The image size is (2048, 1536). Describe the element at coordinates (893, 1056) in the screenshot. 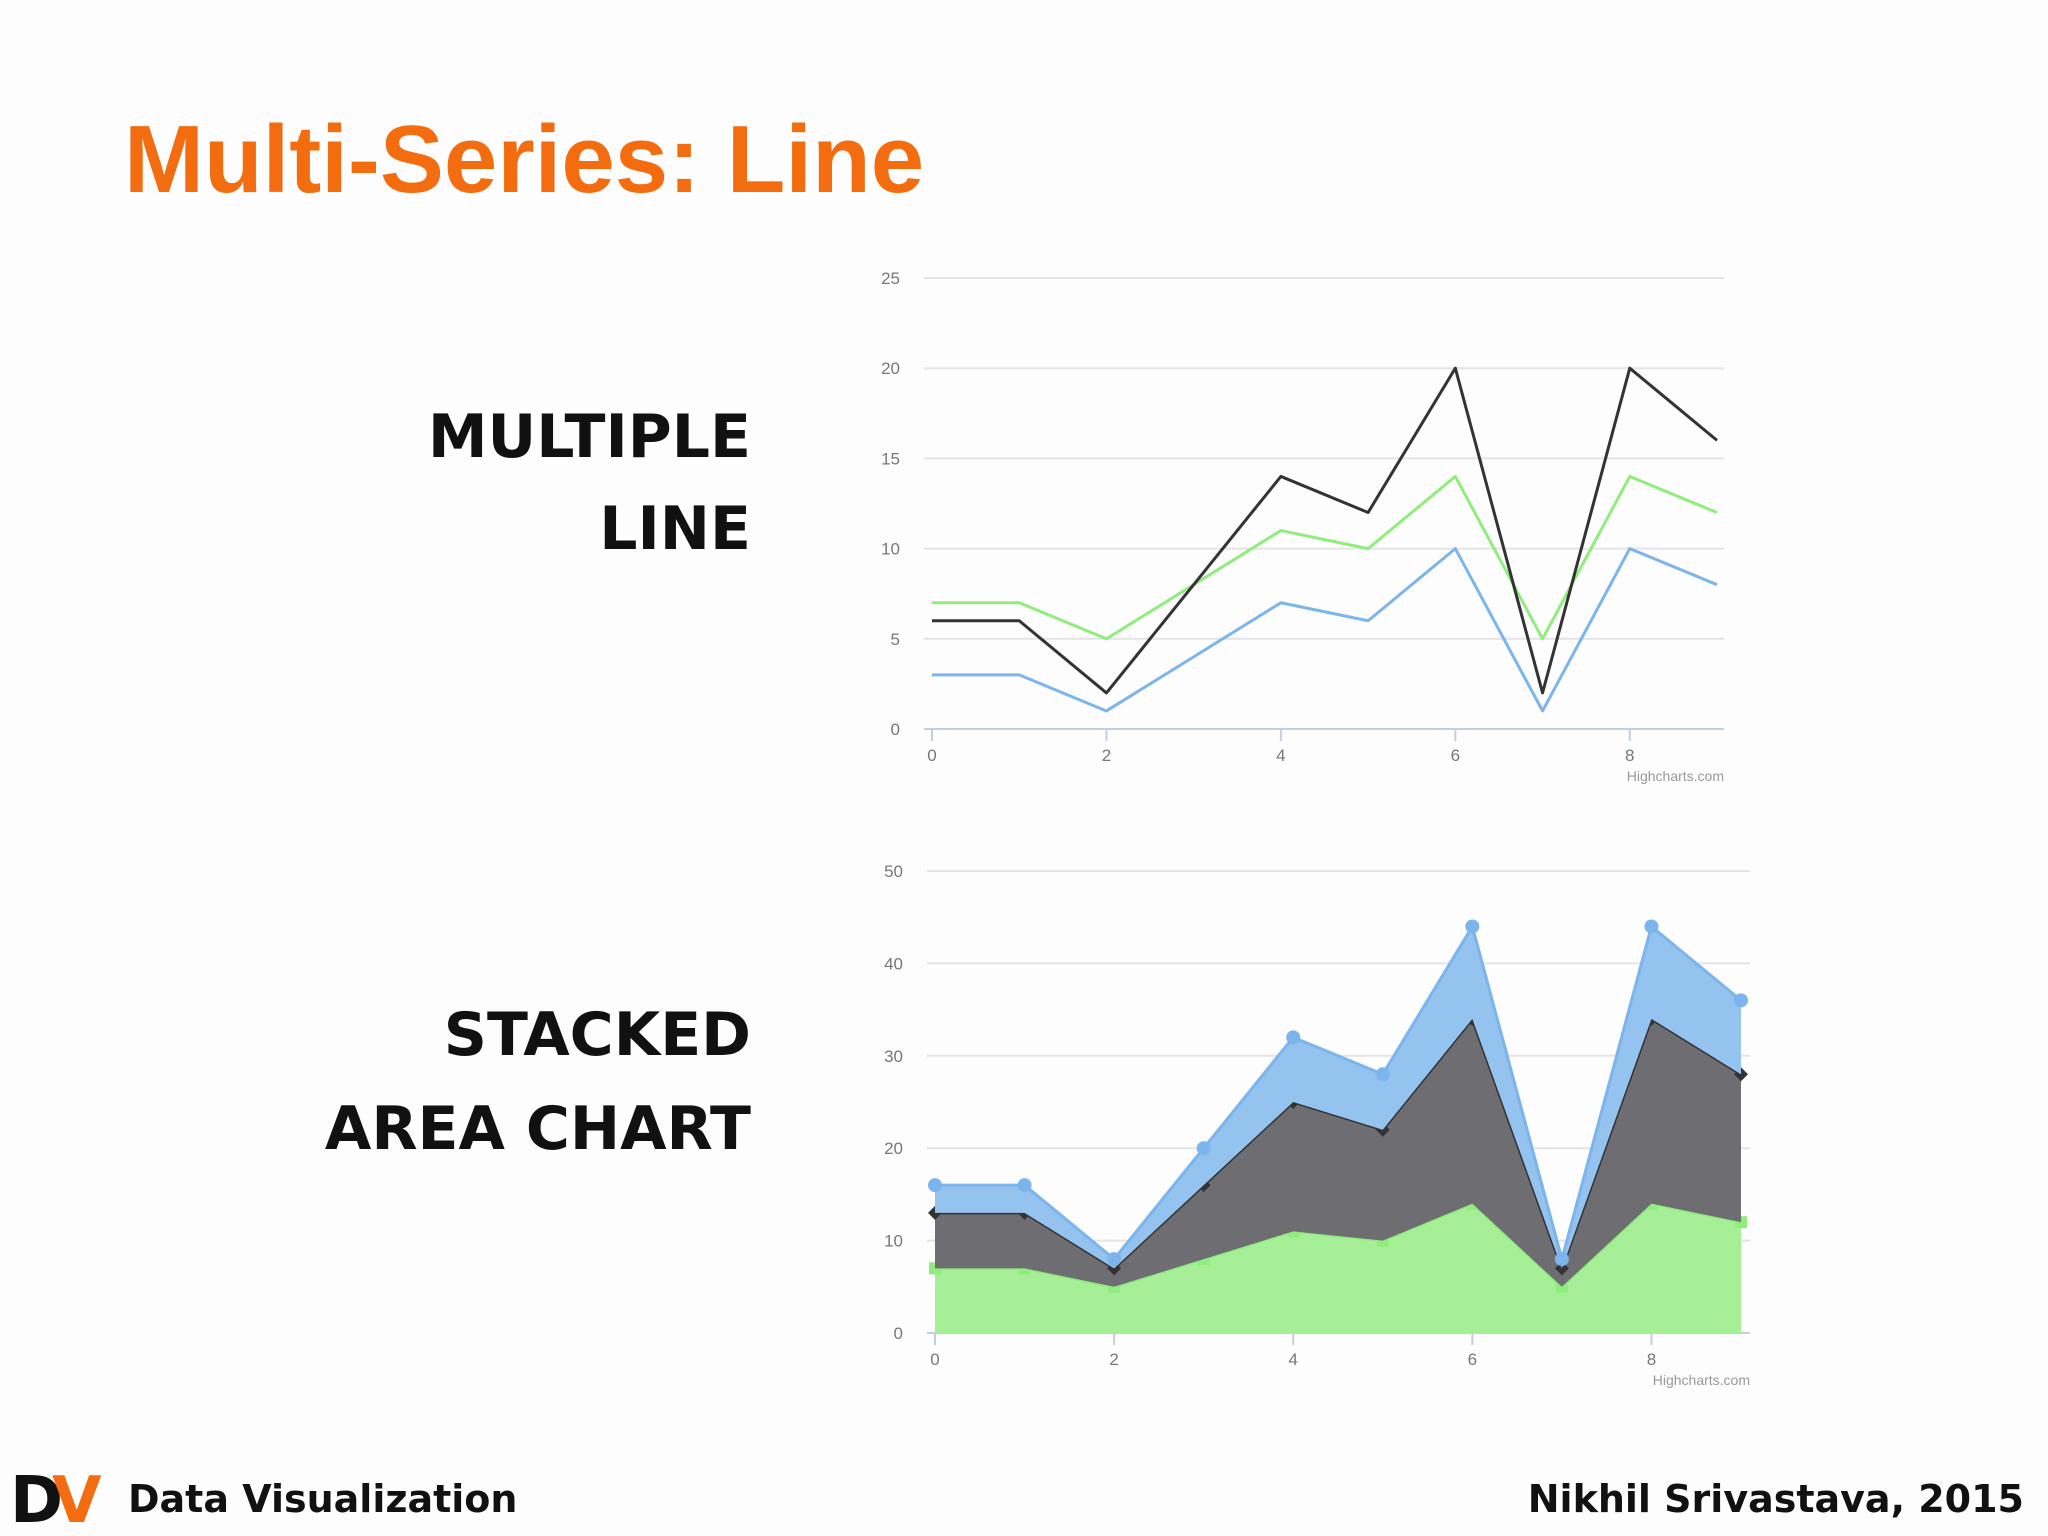

I see `y-tick-label: 30` at that location.